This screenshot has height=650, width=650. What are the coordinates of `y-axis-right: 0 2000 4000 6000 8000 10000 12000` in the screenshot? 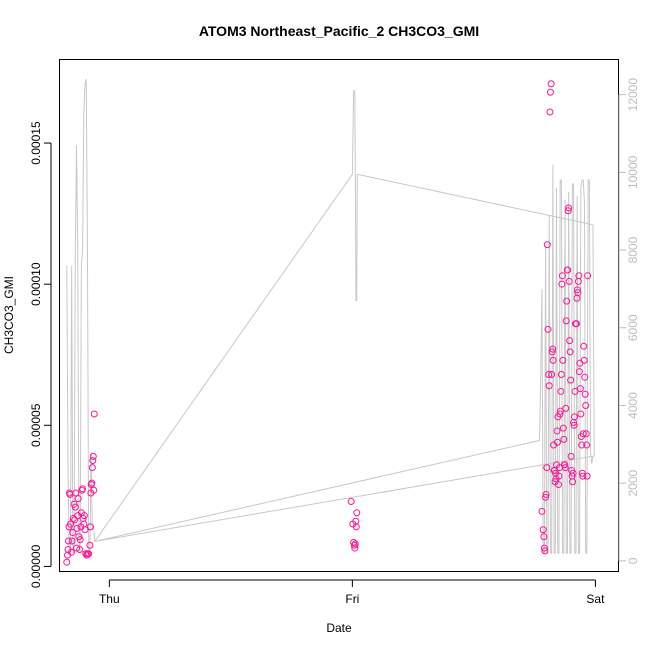 It's located at (629, 321).